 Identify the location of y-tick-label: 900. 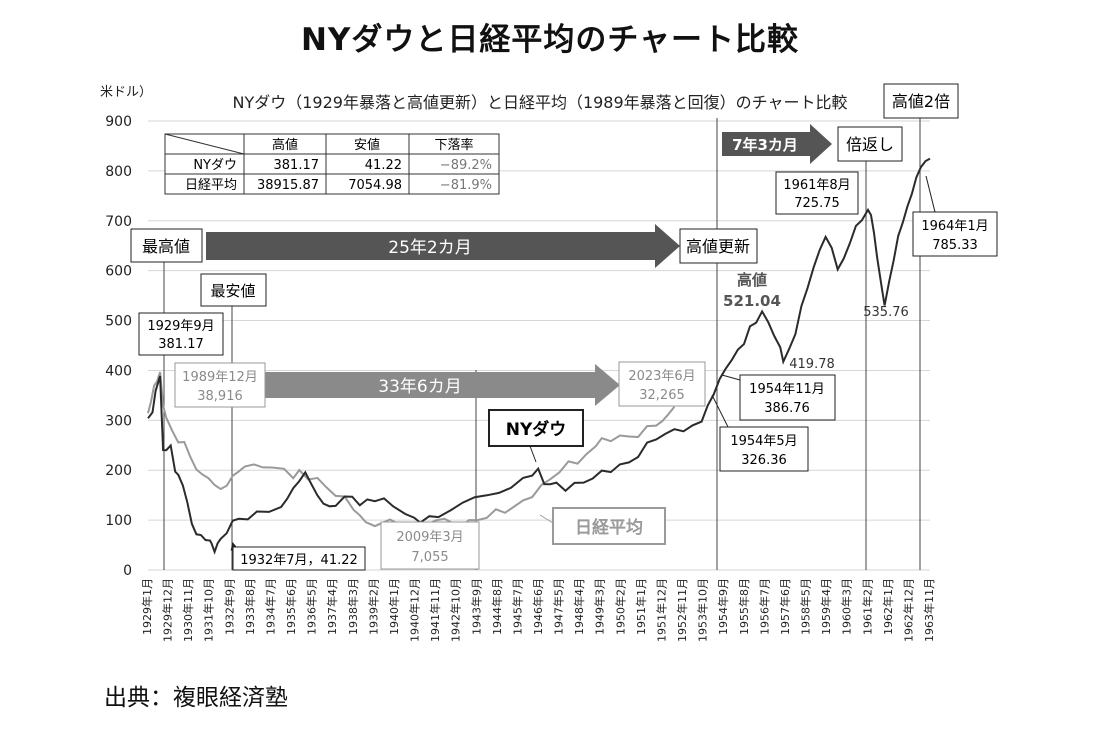
(118, 122).